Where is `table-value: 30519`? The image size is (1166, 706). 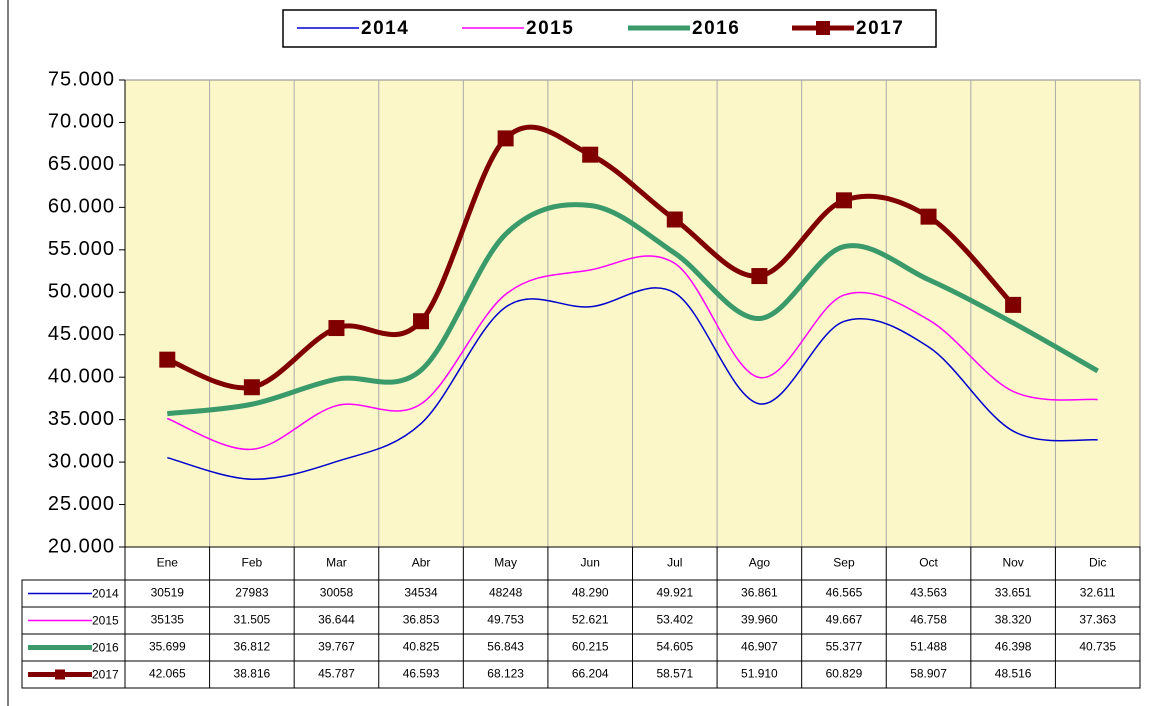 table-value: 30519 is located at coordinates (168, 593).